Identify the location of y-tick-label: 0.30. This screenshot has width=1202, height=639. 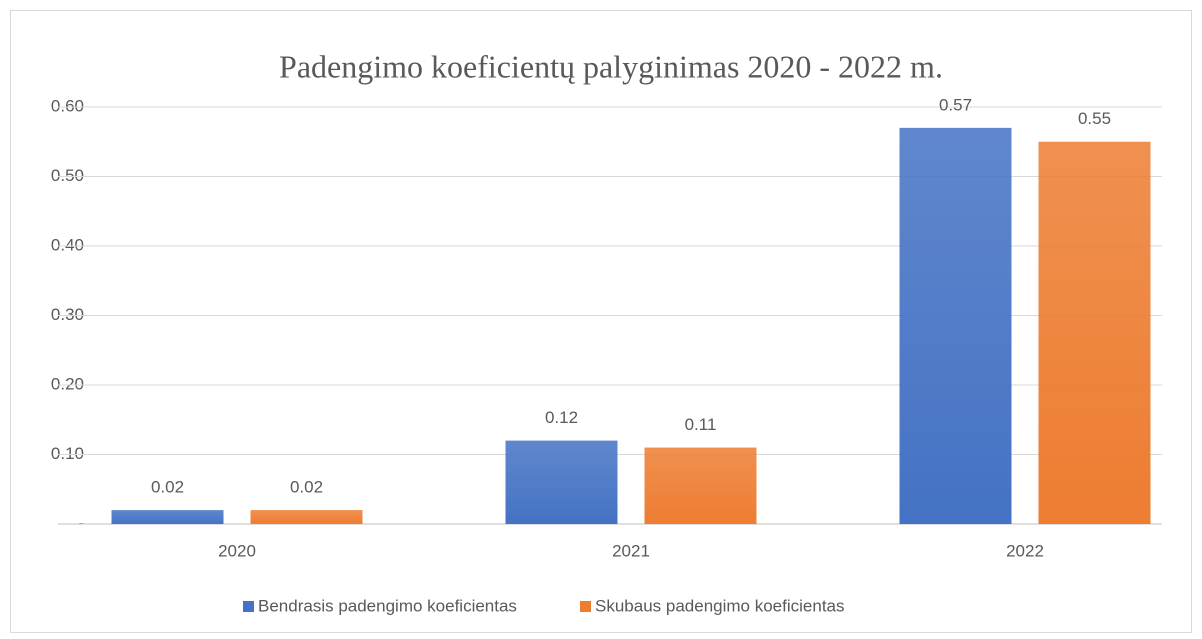
(67, 314).